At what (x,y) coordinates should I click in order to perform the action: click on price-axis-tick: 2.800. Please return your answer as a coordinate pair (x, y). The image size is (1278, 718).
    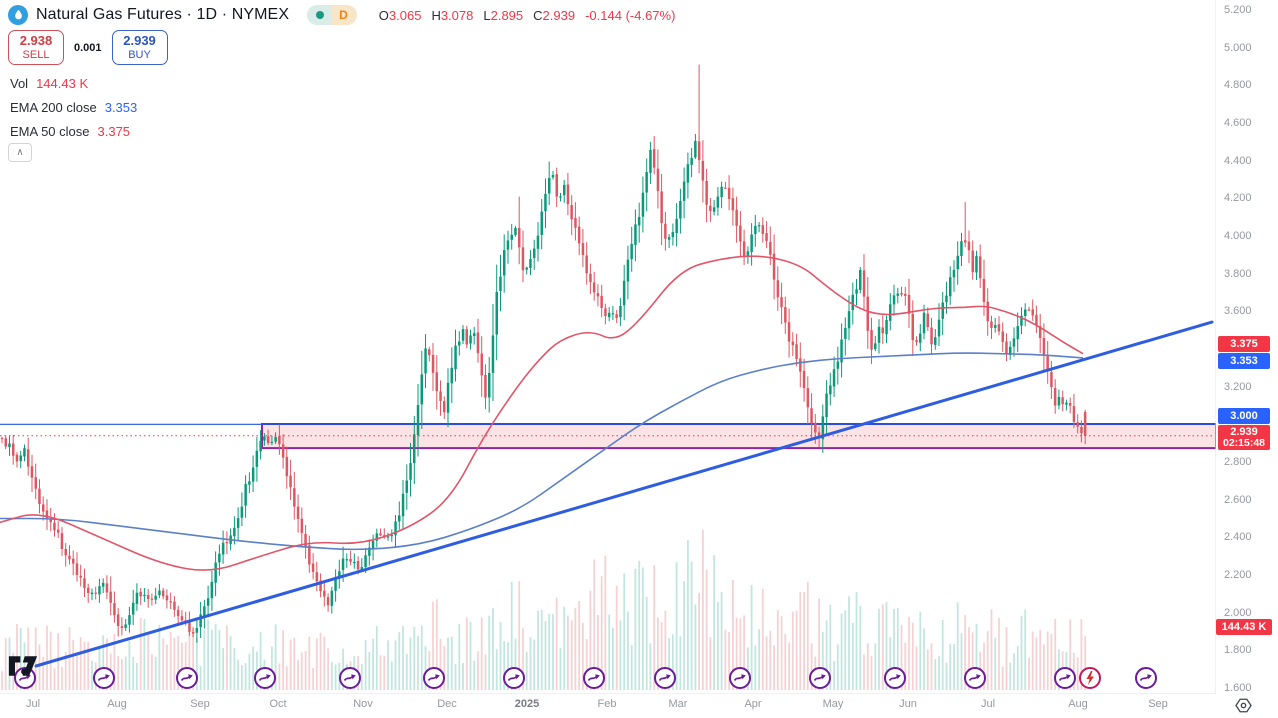
    Looking at the image, I should click on (1238, 462).